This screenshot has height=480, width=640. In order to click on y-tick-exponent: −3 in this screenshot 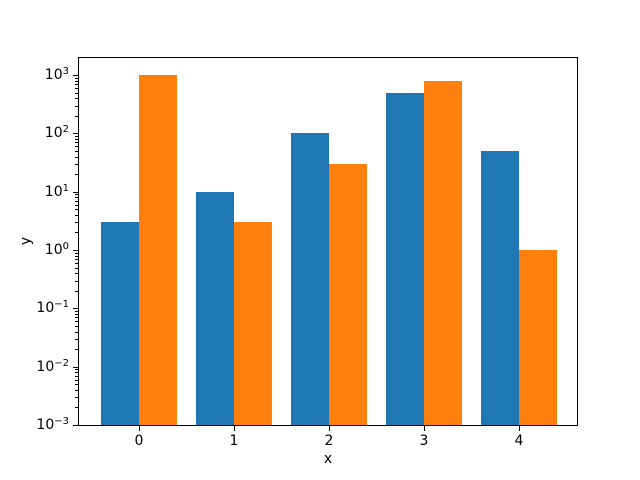, I will do `click(61, 422)`.